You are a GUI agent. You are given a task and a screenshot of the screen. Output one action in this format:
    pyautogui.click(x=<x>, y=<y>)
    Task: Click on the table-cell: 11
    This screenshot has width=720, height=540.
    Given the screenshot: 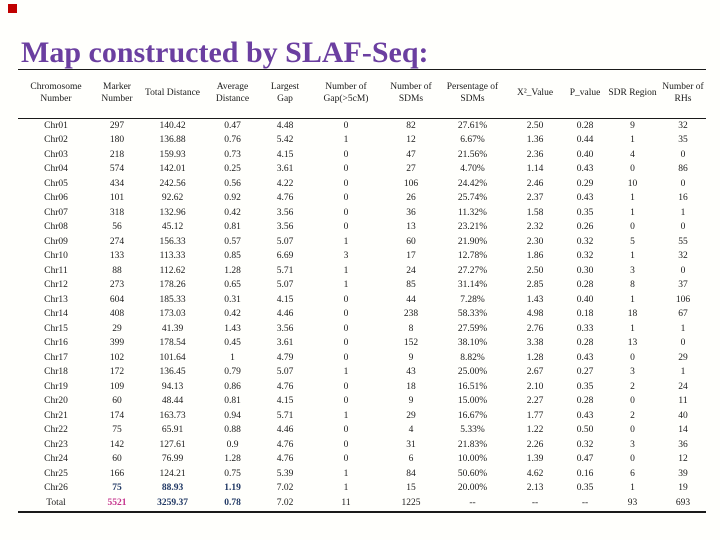 What is the action you would take?
    pyautogui.click(x=346, y=504)
    